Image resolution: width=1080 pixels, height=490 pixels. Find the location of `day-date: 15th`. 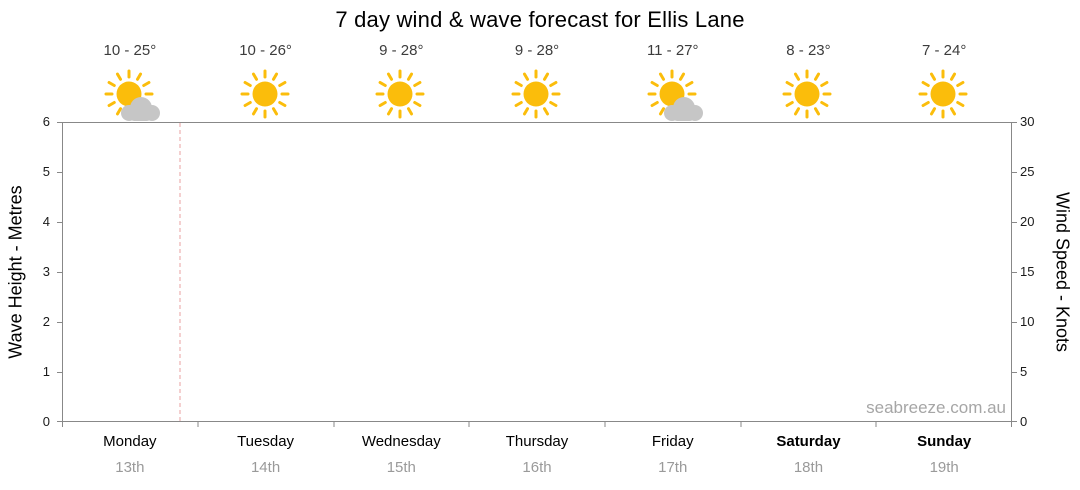

day-date: 15th is located at coordinates (401, 467).